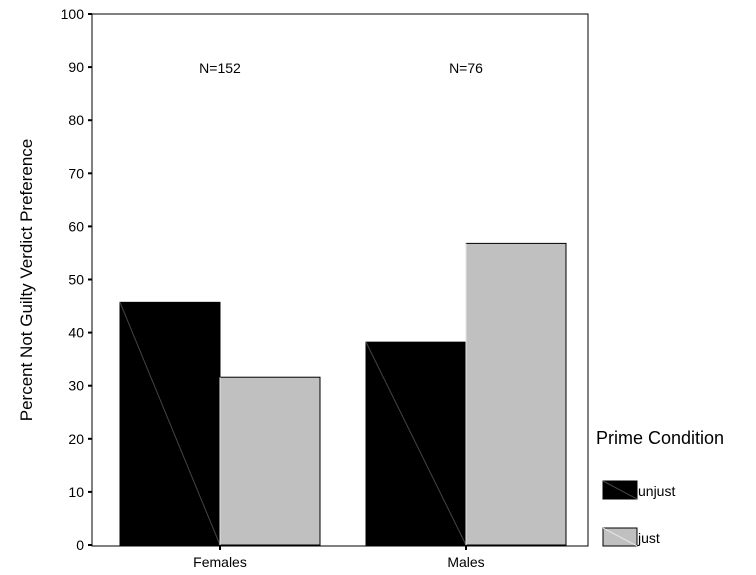 The height and width of the screenshot is (575, 756). I want to click on y-tick-label: 60, so click(76, 226).